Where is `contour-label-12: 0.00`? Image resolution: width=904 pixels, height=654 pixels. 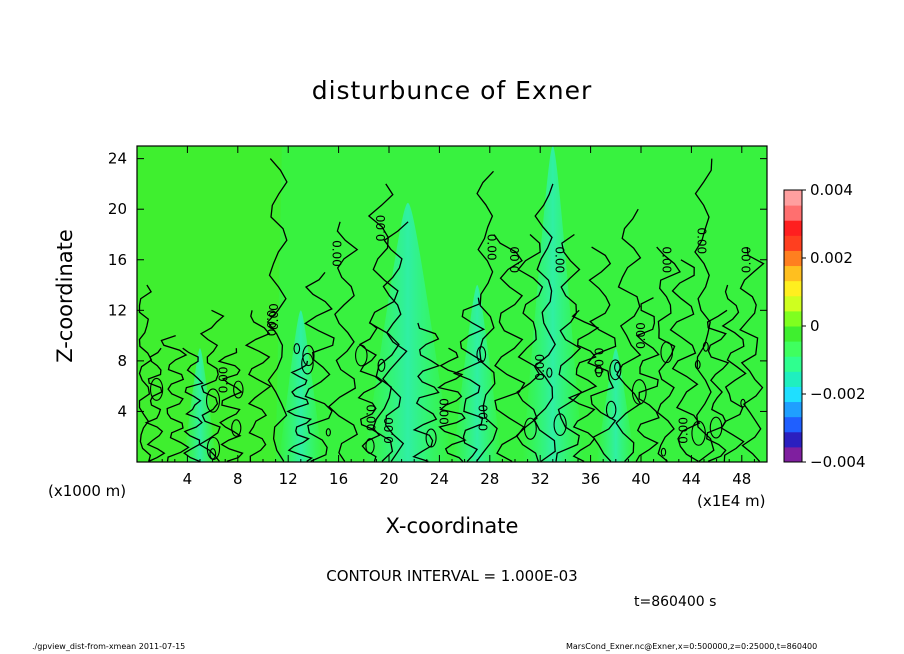
contour-label-12: 0.00 is located at coordinates (540, 367).